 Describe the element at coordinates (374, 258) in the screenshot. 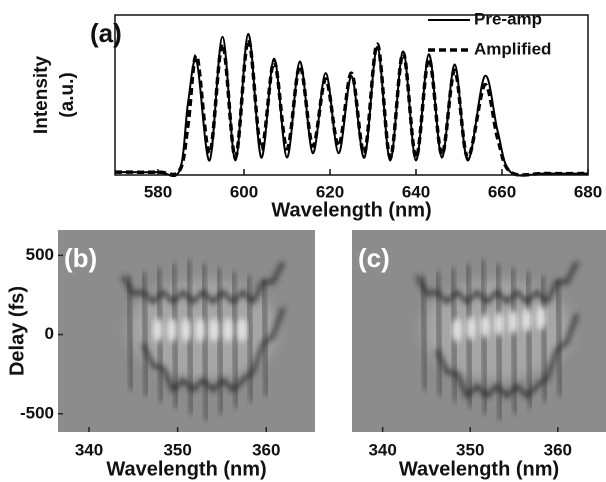

I see `panel-label: (c)` at that location.